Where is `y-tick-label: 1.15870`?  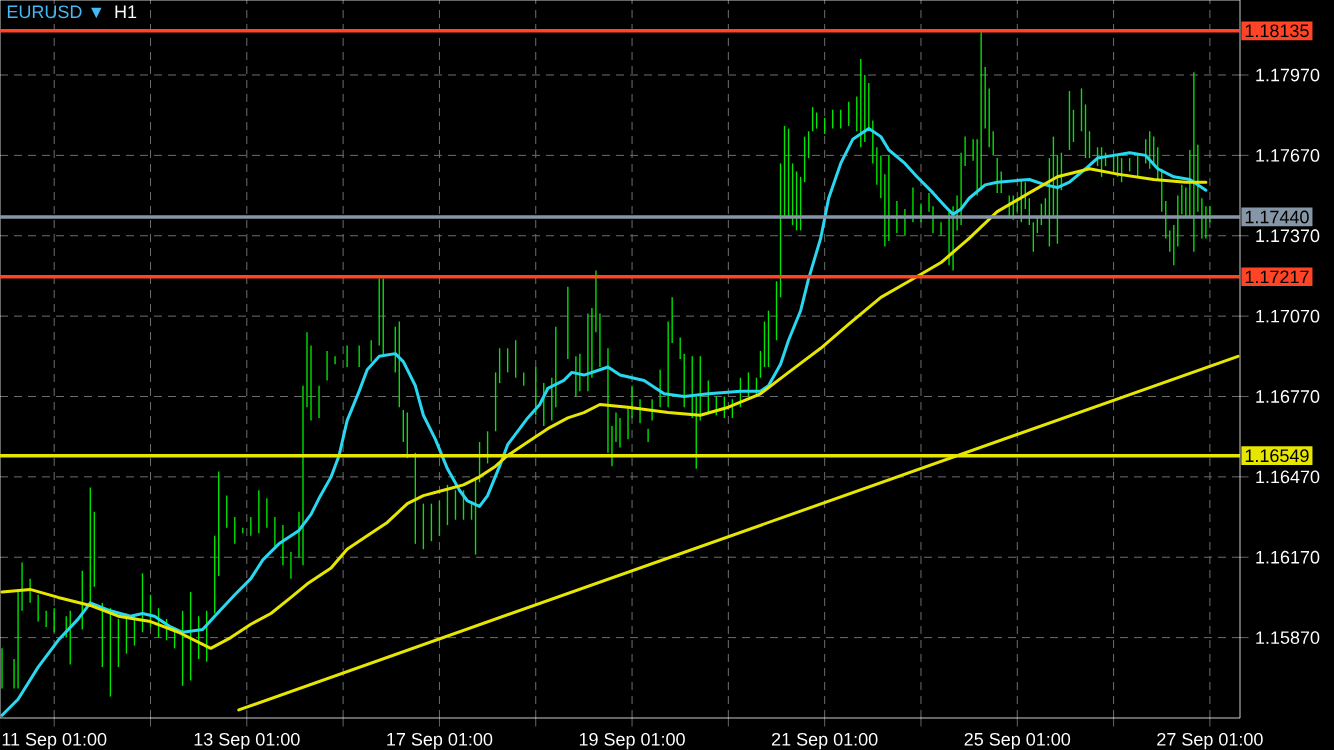 y-tick-label: 1.15870 is located at coordinates (1288, 637).